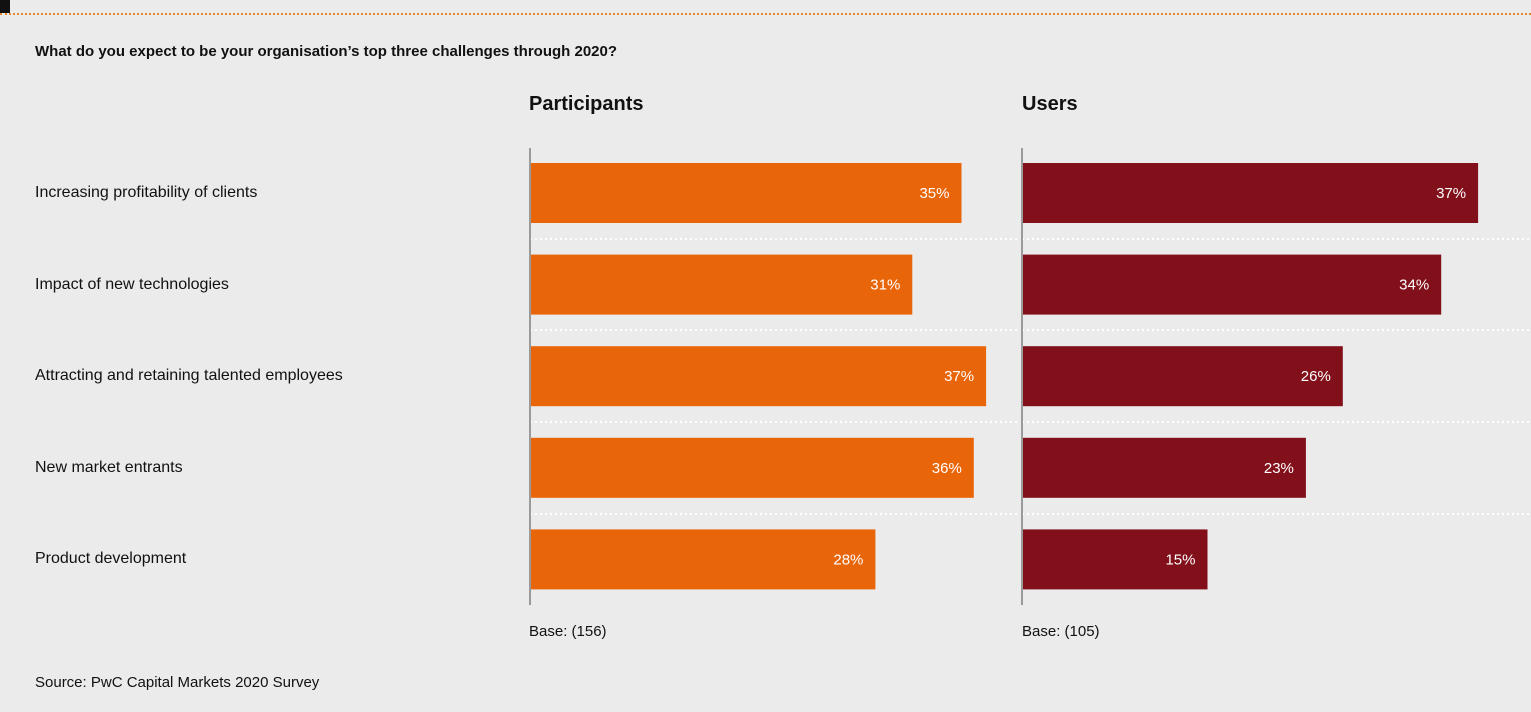 This screenshot has width=1531, height=712. What do you see at coordinates (1180, 559) in the screenshot?
I see `bar-value-label: 15%` at bounding box center [1180, 559].